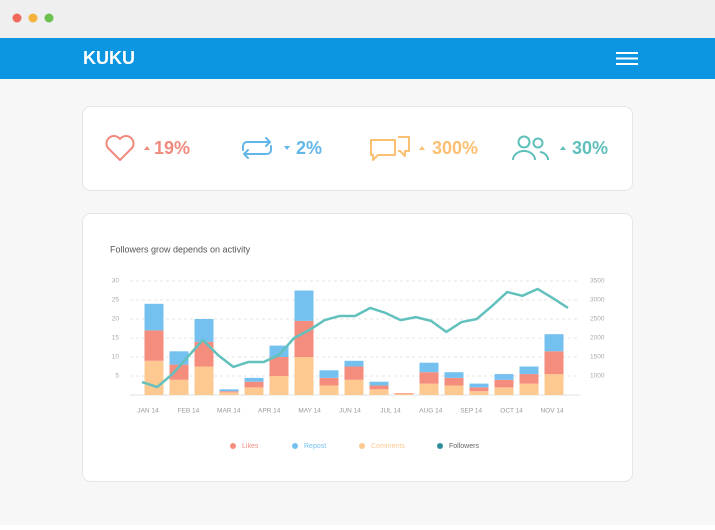 The width and height of the screenshot is (715, 530). I want to click on y-tick-label: 15, so click(116, 338).